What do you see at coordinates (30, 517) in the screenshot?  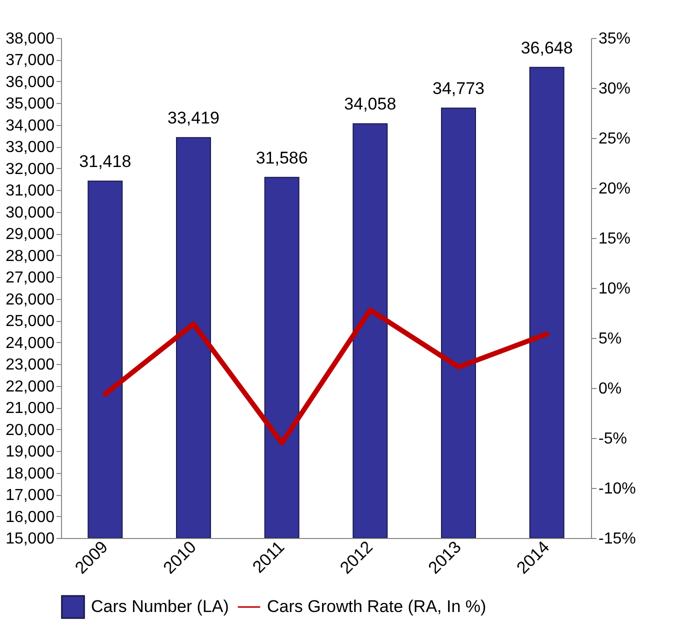 I see `y-tick-label: 16,000` at bounding box center [30, 517].